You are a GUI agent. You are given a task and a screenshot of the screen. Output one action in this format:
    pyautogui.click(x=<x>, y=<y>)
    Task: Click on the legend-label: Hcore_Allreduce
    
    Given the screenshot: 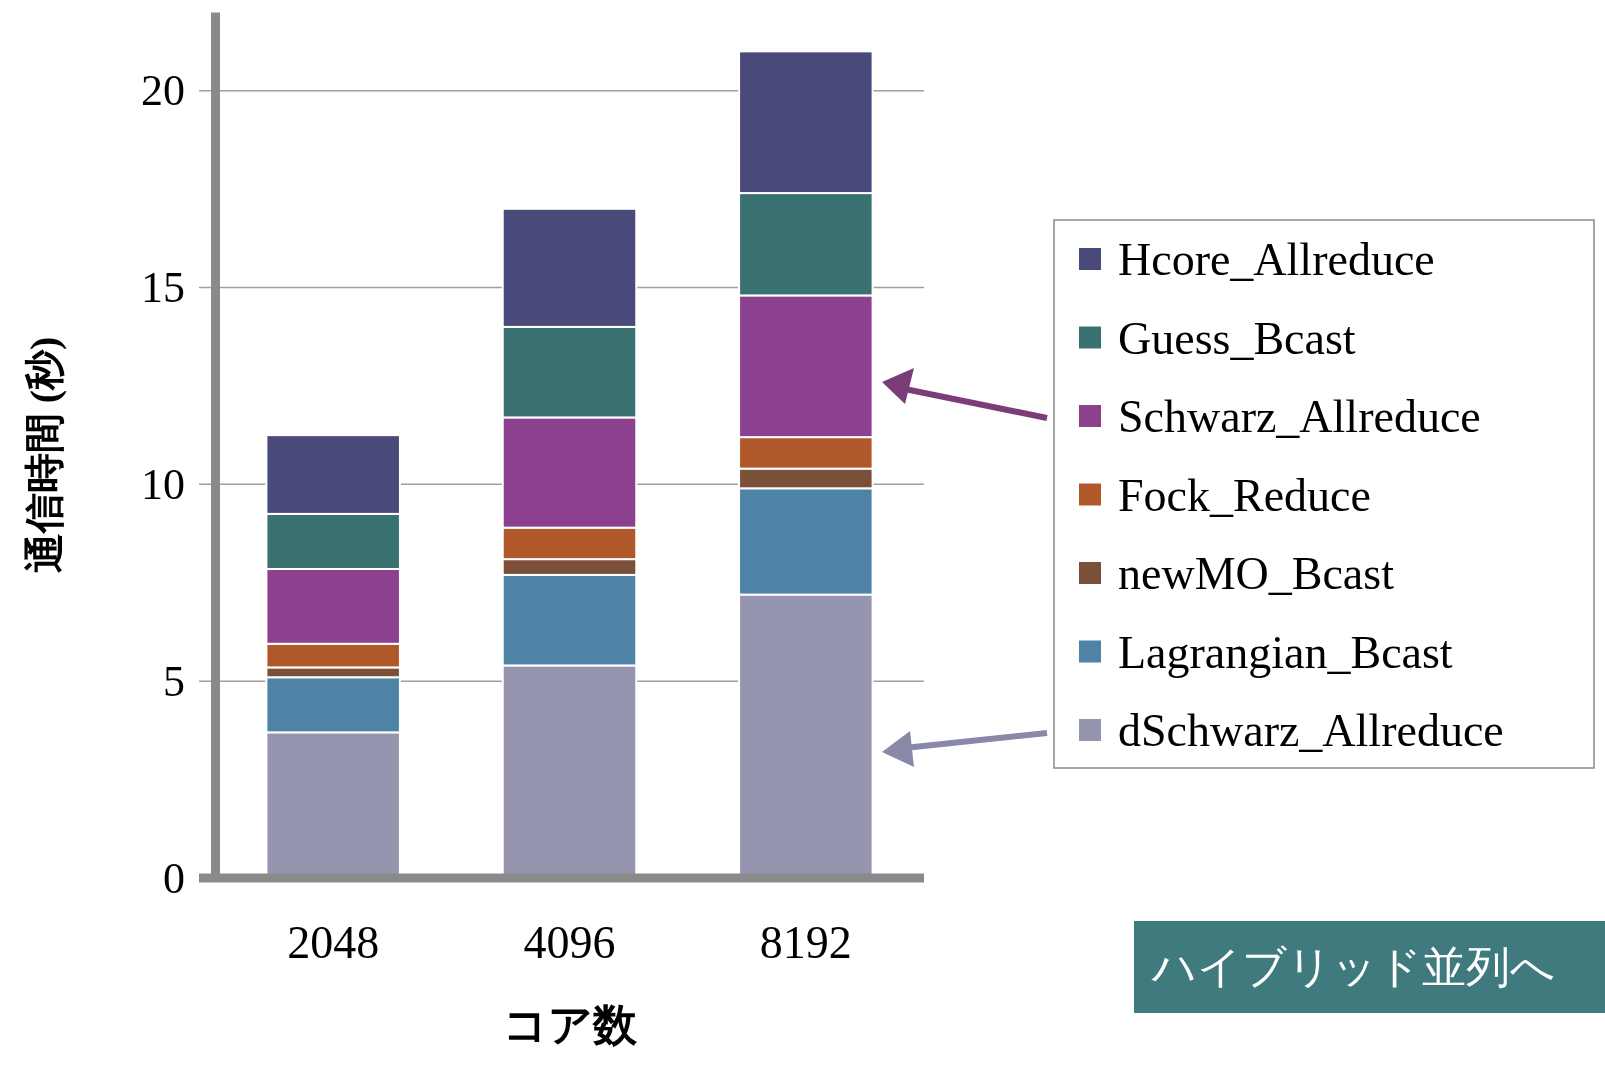 What is the action you would take?
    pyautogui.click(x=1276, y=260)
    